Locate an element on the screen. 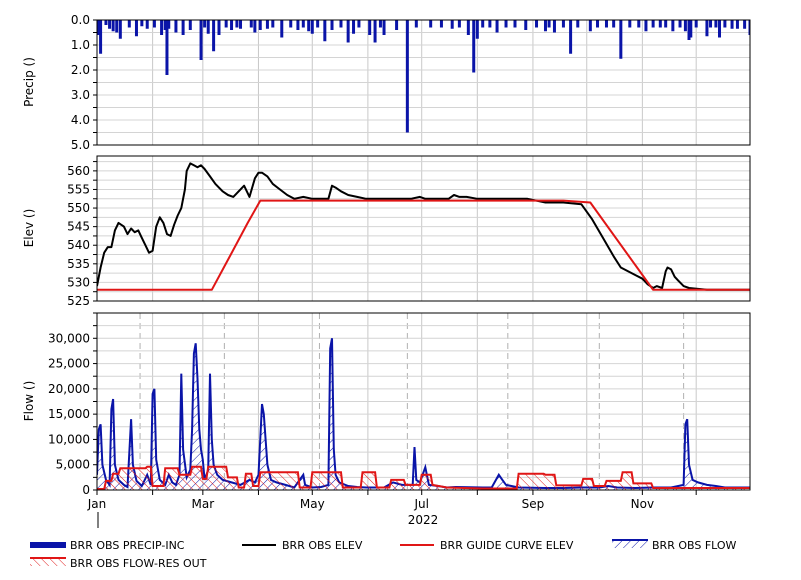 This screenshot has width=801, height=580. legend-item: BRR OBS FLOW-RES OUT is located at coordinates (118, 563).